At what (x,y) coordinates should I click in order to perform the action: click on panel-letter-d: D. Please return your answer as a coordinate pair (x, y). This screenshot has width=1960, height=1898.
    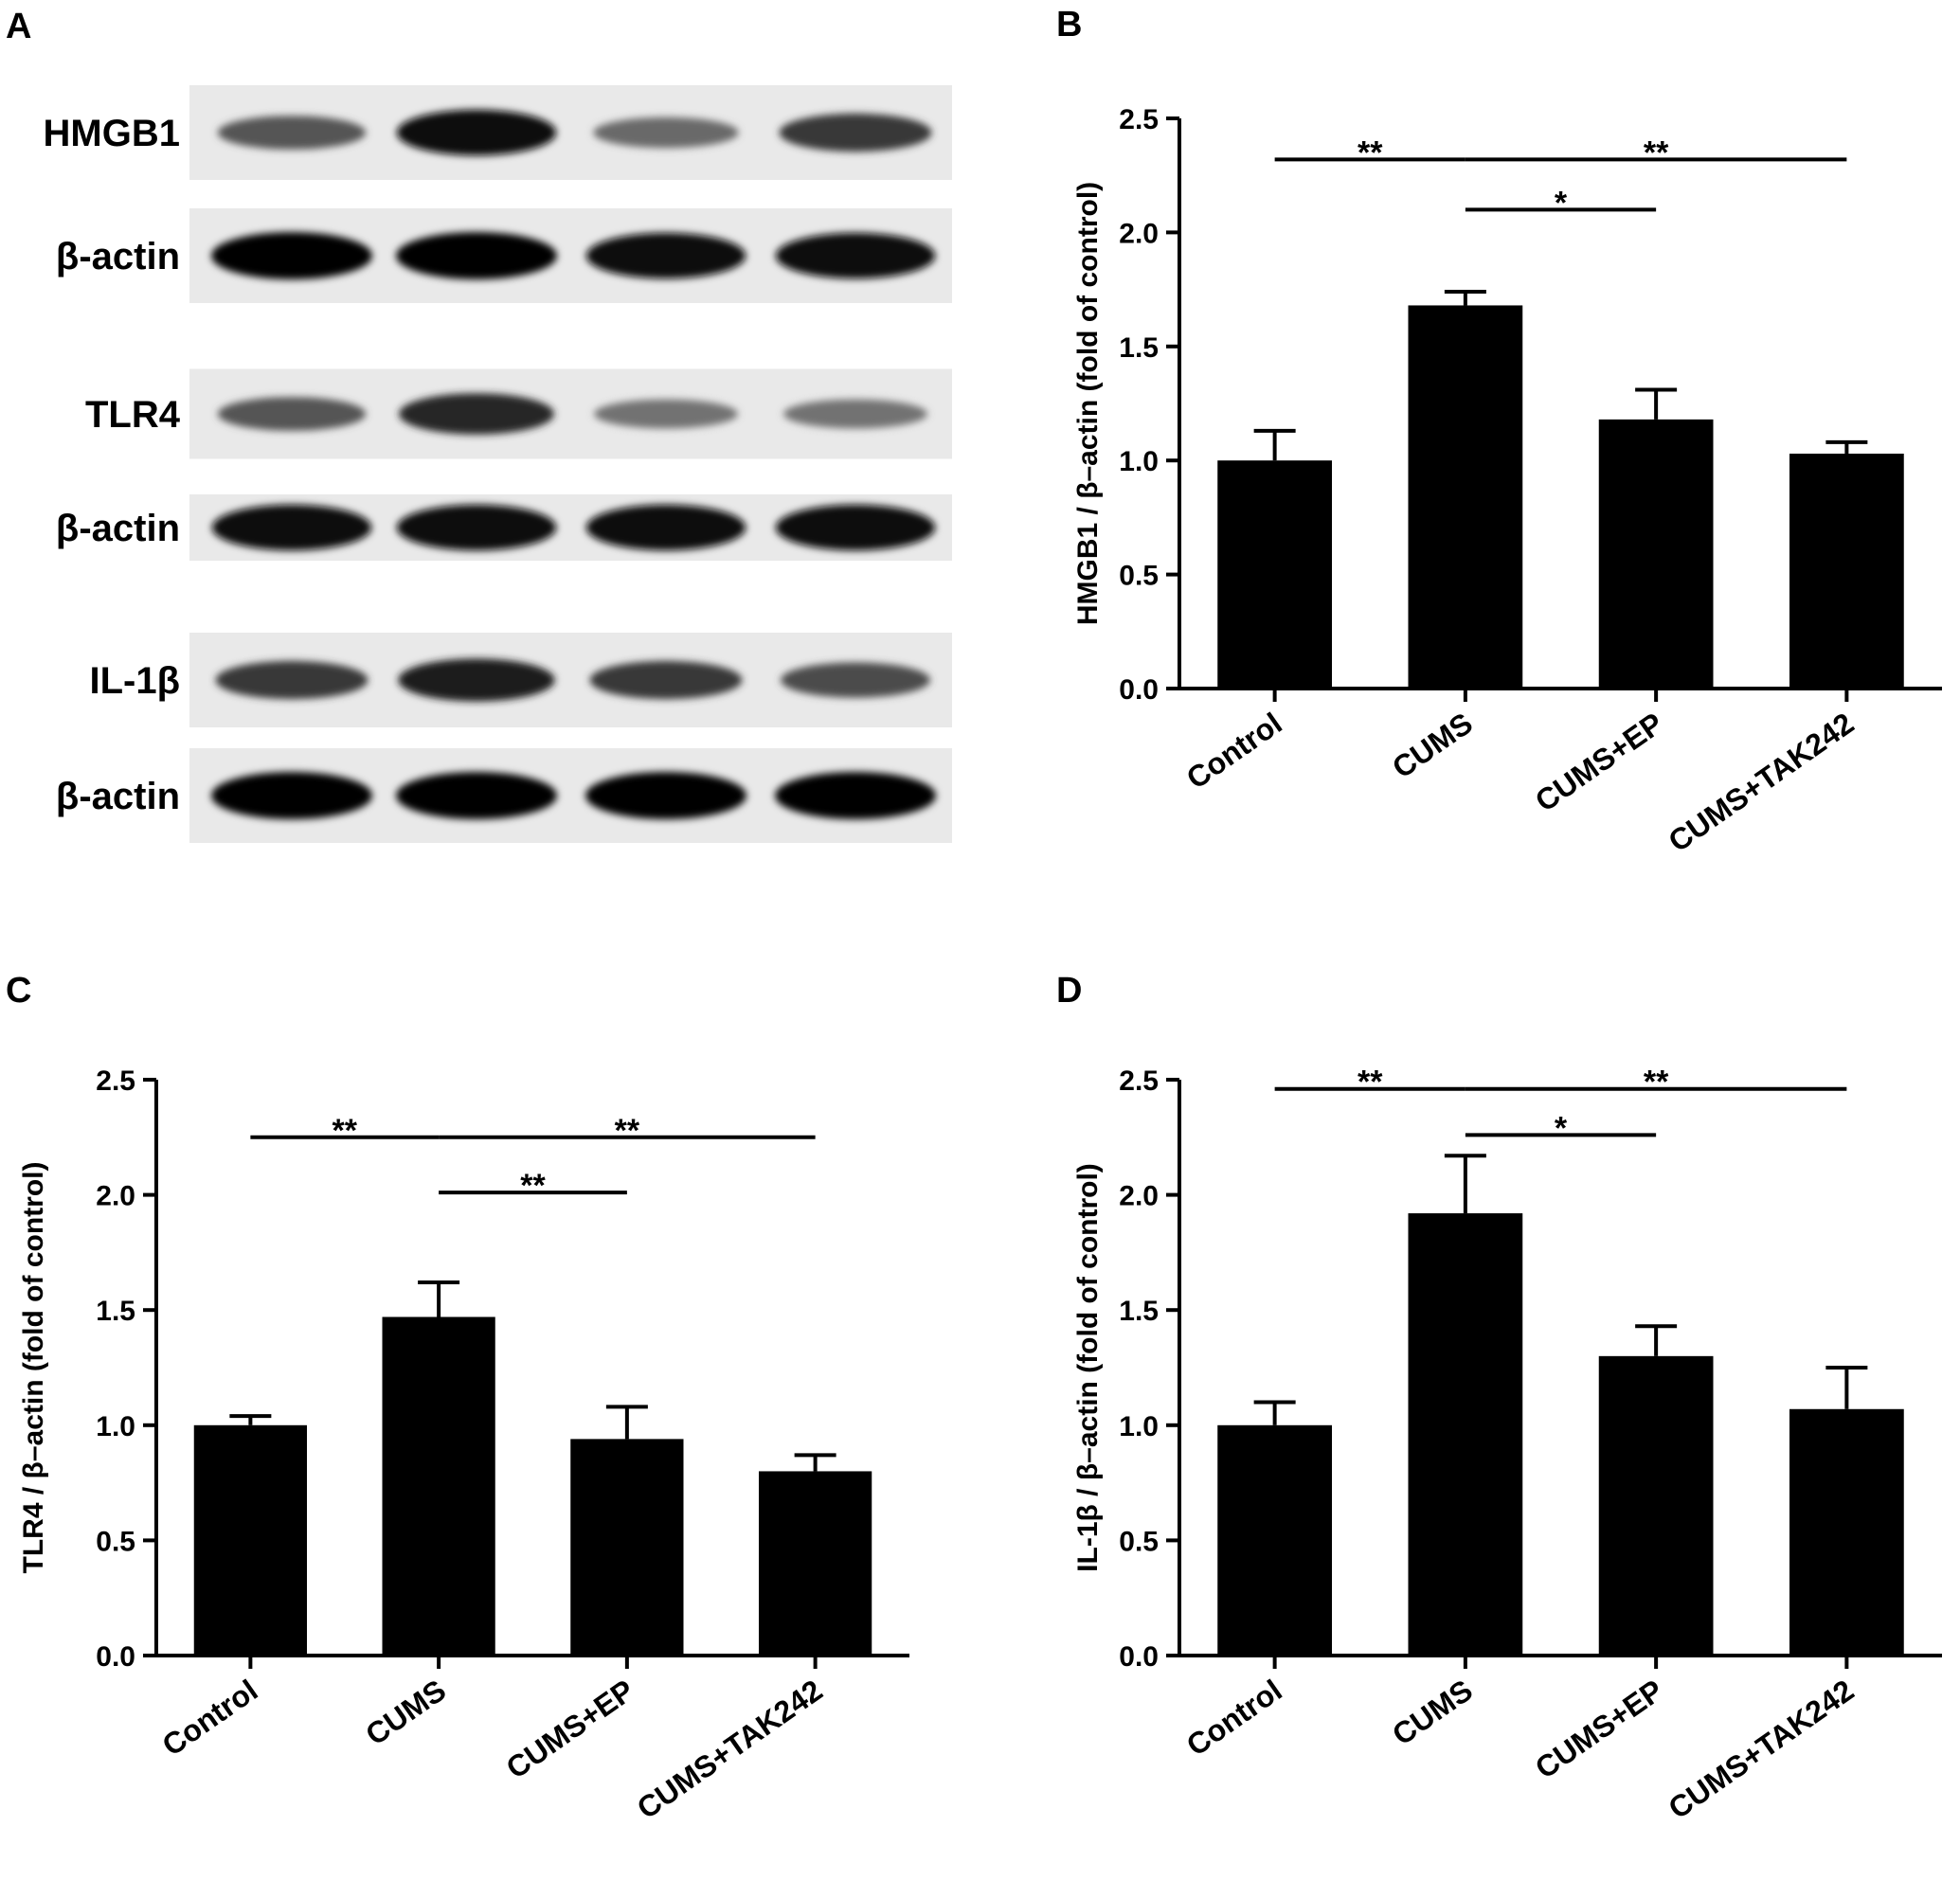
    Looking at the image, I should click on (1069, 991).